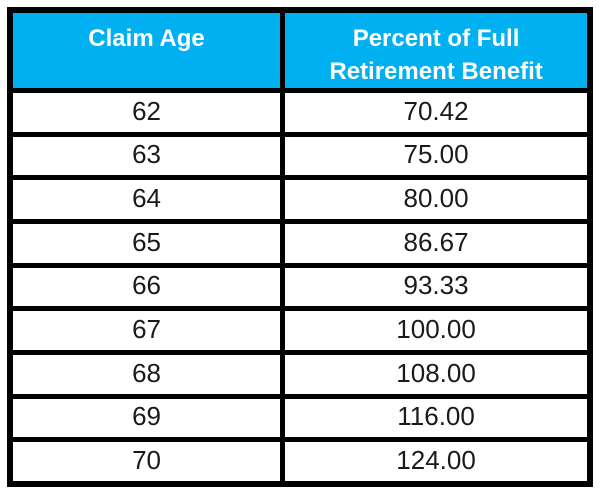 The height and width of the screenshot is (490, 600). I want to click on percent-cell: 100.00, so click(436, 330).